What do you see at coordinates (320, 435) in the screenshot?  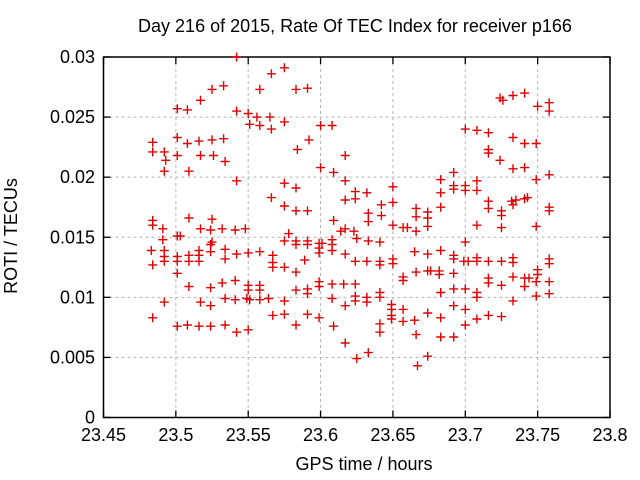 I see `x-tick-label: 23.6` at bounding box center [320, 435].